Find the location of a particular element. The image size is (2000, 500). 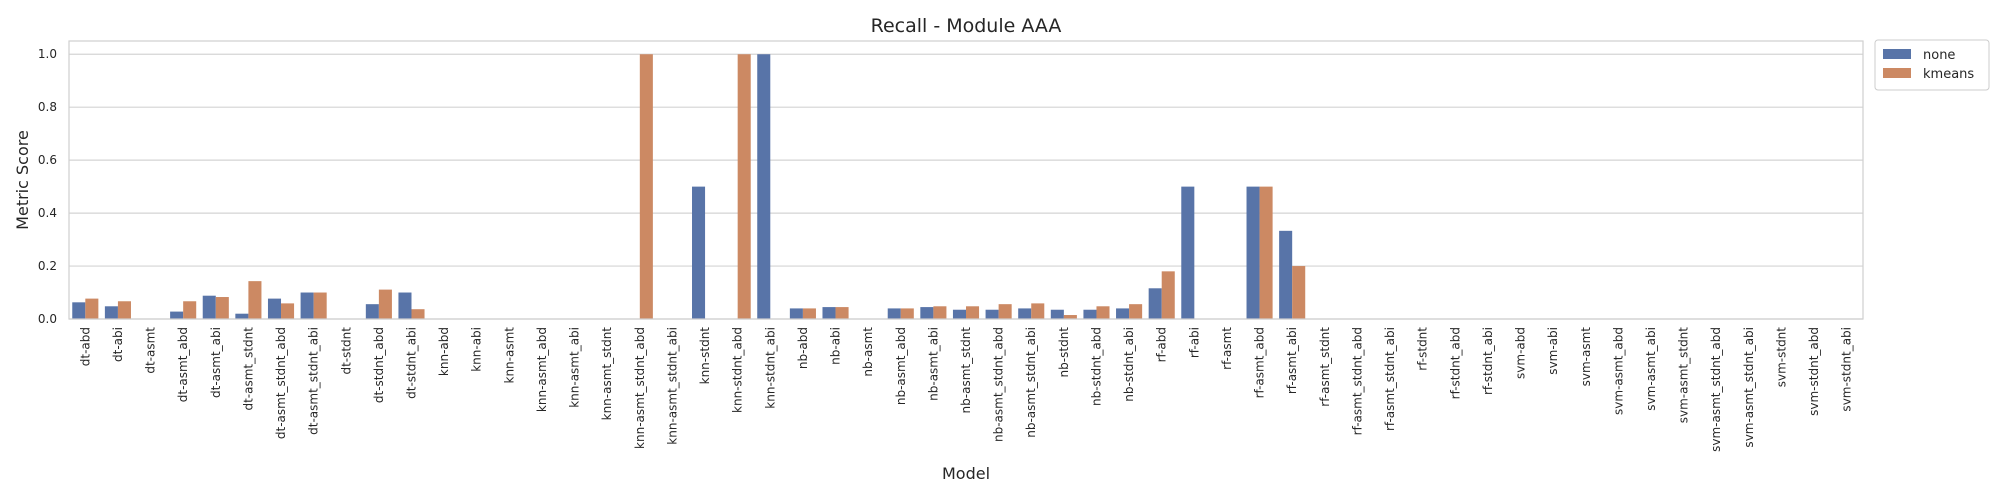

bar-kmeans-nb-asmt_abd is located at coordinates (907, 313).